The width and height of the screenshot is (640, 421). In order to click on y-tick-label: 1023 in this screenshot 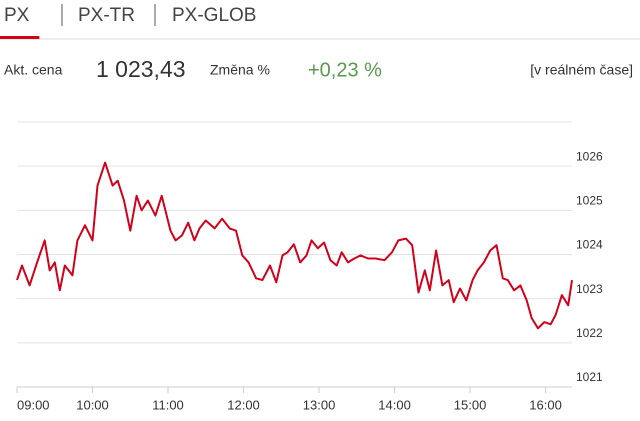, I will do `click(589, 289)`.